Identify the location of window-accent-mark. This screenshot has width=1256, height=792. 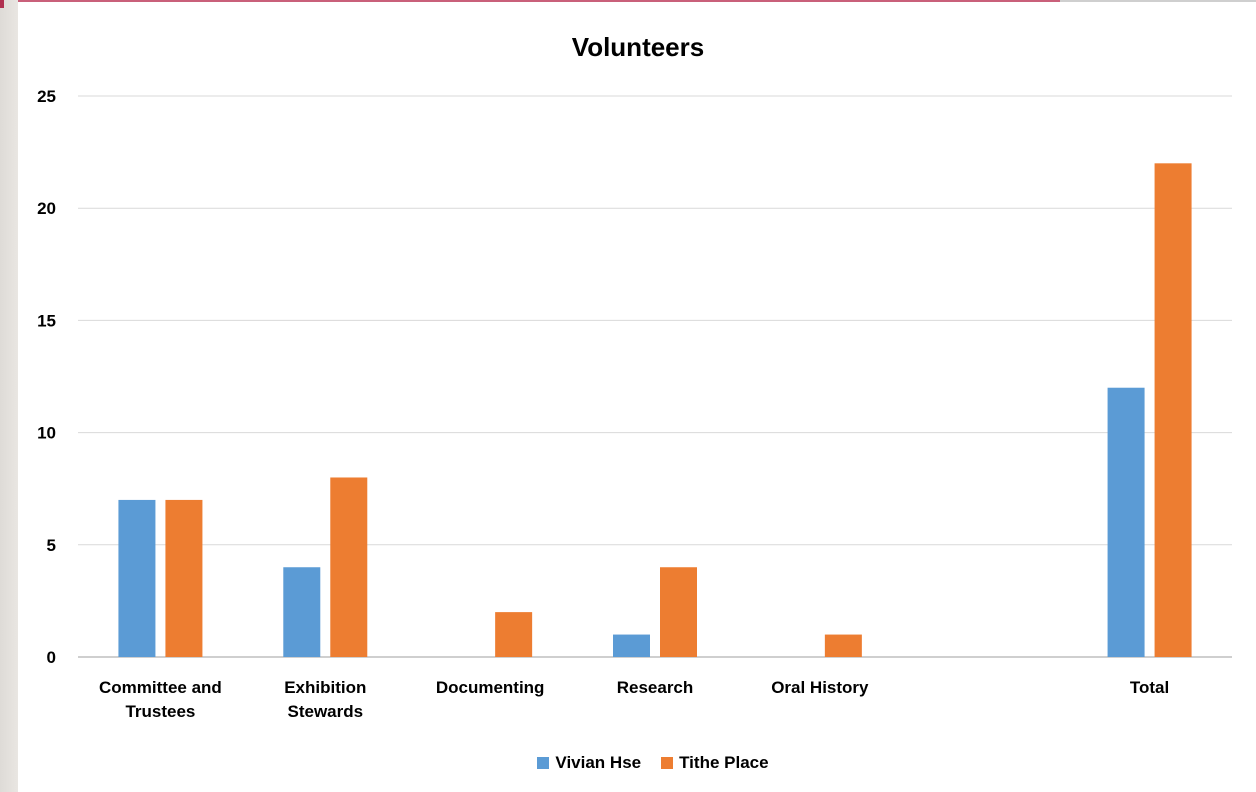
(2, 4).